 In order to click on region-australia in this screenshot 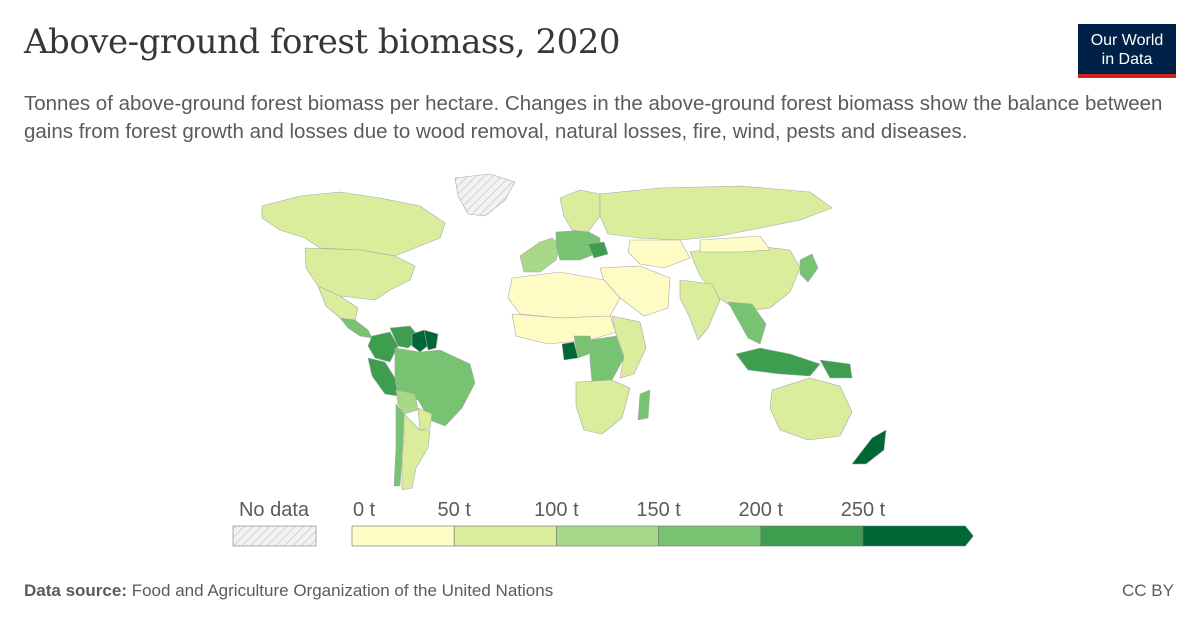, I will do `click(811, 409)`.